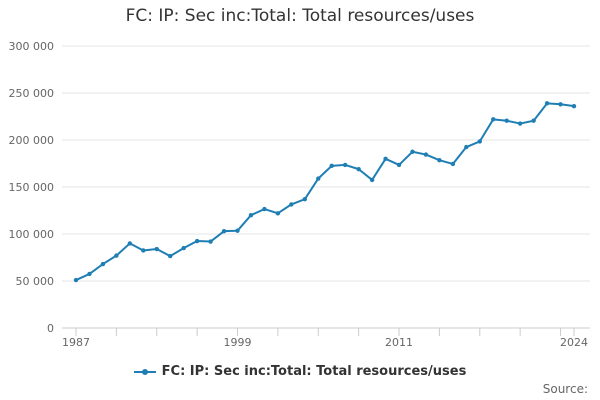 Image resolution: width=600 pixels, height=400 pixels. I want to click on y-tick-label: 300 000, so click(32, 46).